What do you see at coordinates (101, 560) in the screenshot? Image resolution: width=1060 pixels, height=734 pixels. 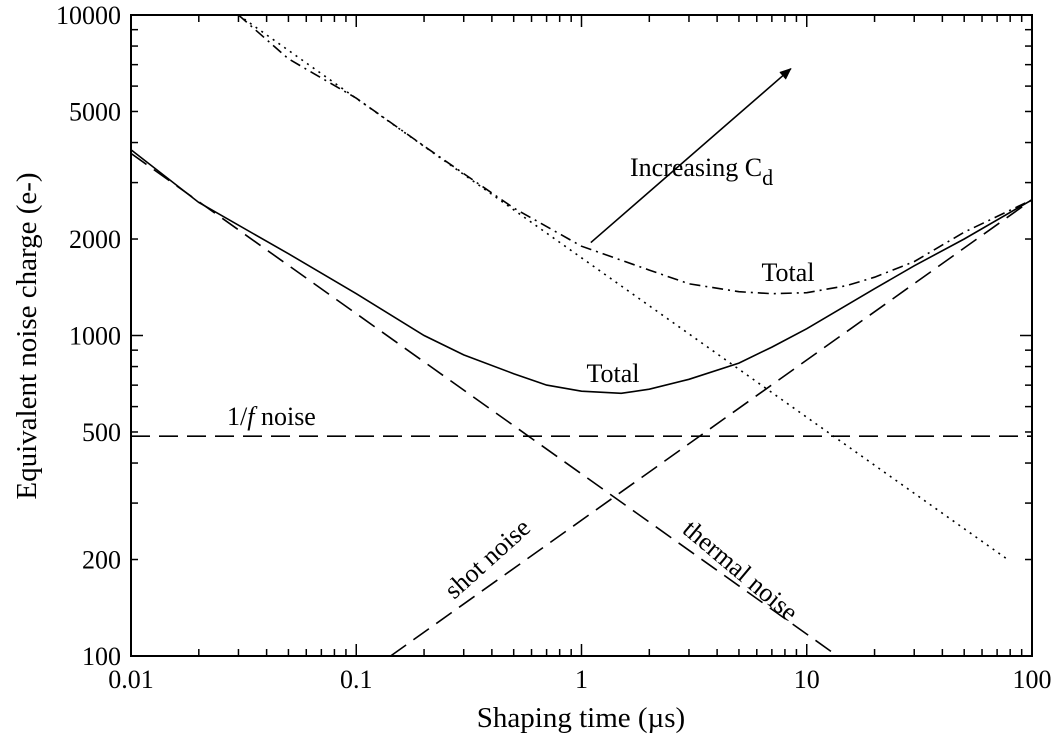 I see `y-tick-label: 200` at bounding box center [101, 560].